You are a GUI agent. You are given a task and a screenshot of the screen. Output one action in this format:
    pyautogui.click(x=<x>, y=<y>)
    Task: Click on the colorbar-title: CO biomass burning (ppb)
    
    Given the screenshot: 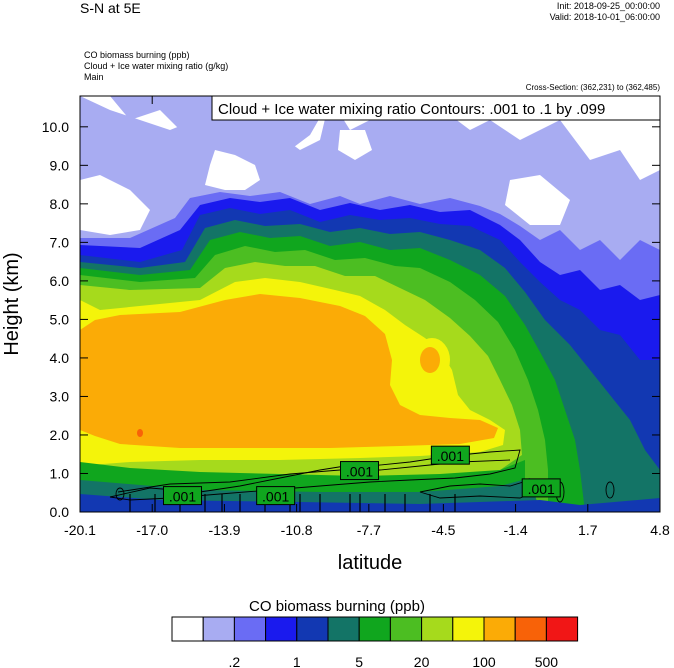 What is the action you would take?
    pyautogui.click(x=337, y=606)
    